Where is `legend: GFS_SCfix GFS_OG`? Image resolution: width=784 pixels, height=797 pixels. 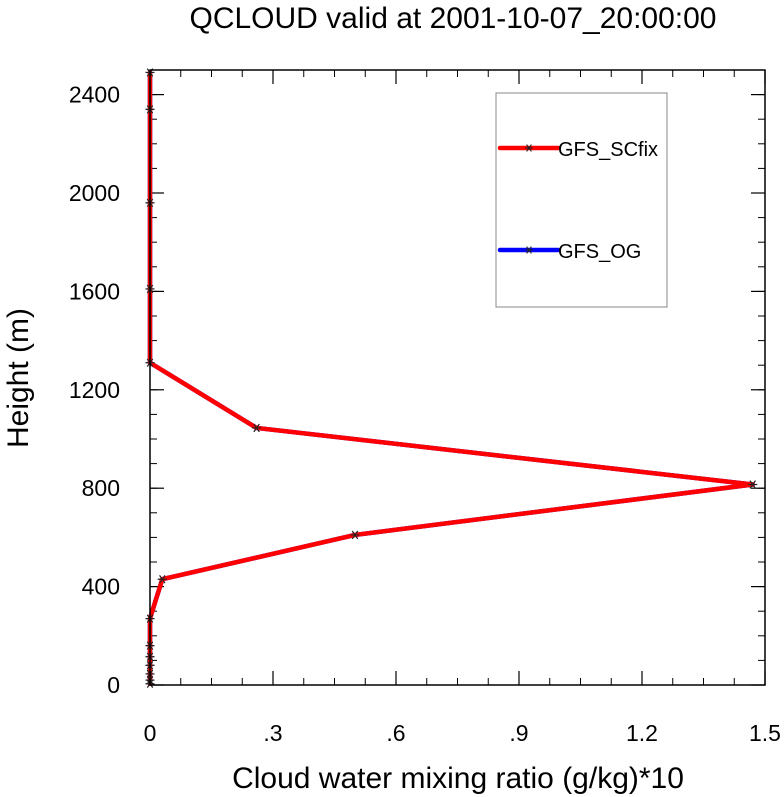 legend: GFS_SCfix GFS_OG is located at coordinates (581, 200).